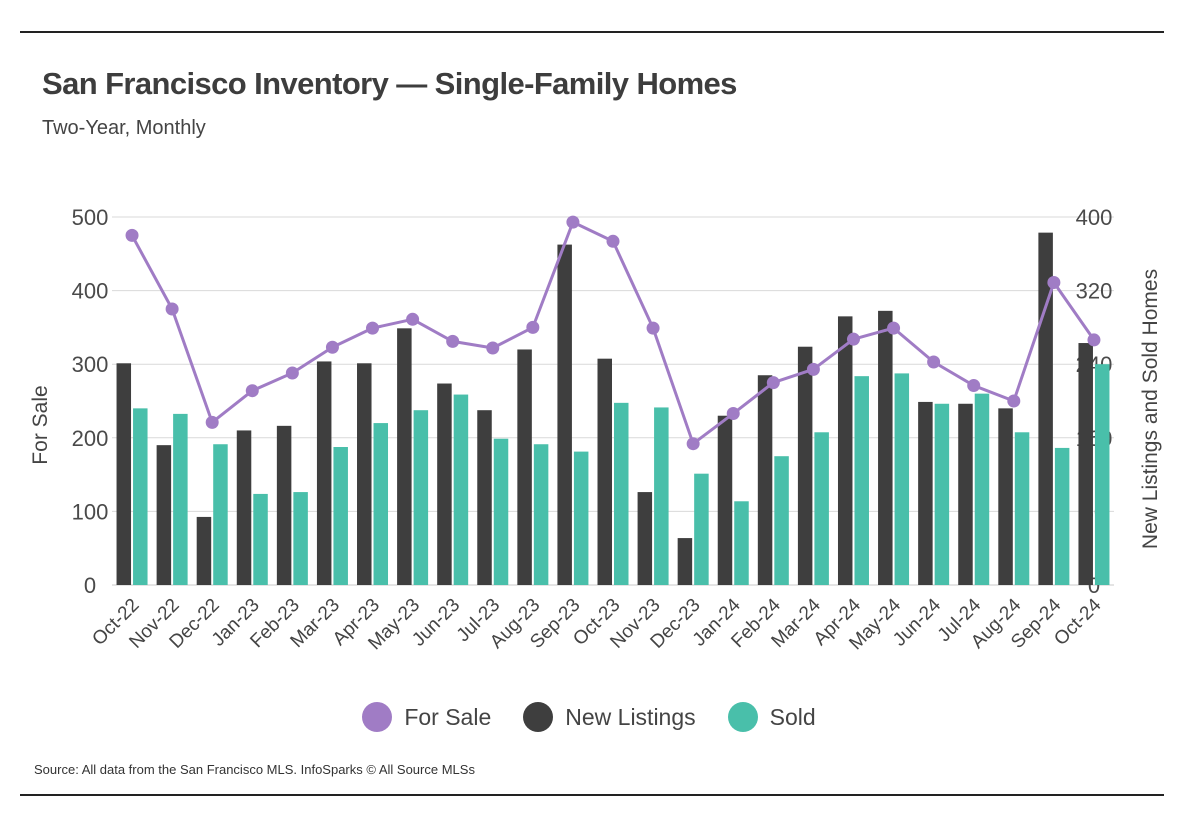 The image size is (1178, 834). Describe the element at coordinates (1094, 291) in the screenshot. I see `right-tick-label: 320` at that location.